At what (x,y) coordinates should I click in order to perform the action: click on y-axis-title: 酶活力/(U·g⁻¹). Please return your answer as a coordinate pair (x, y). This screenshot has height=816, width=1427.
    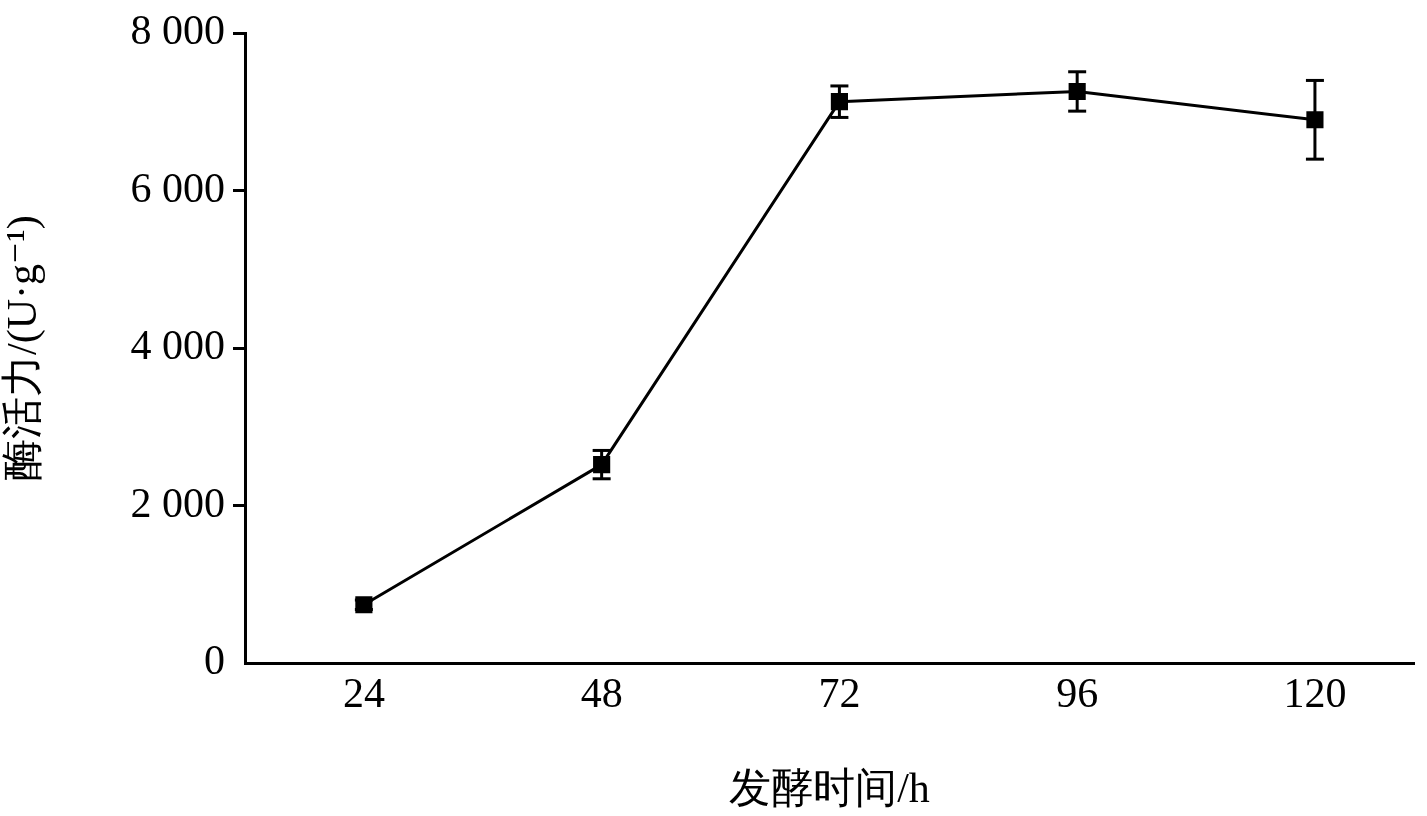
    Looking at the image, I should click on (23, 348).